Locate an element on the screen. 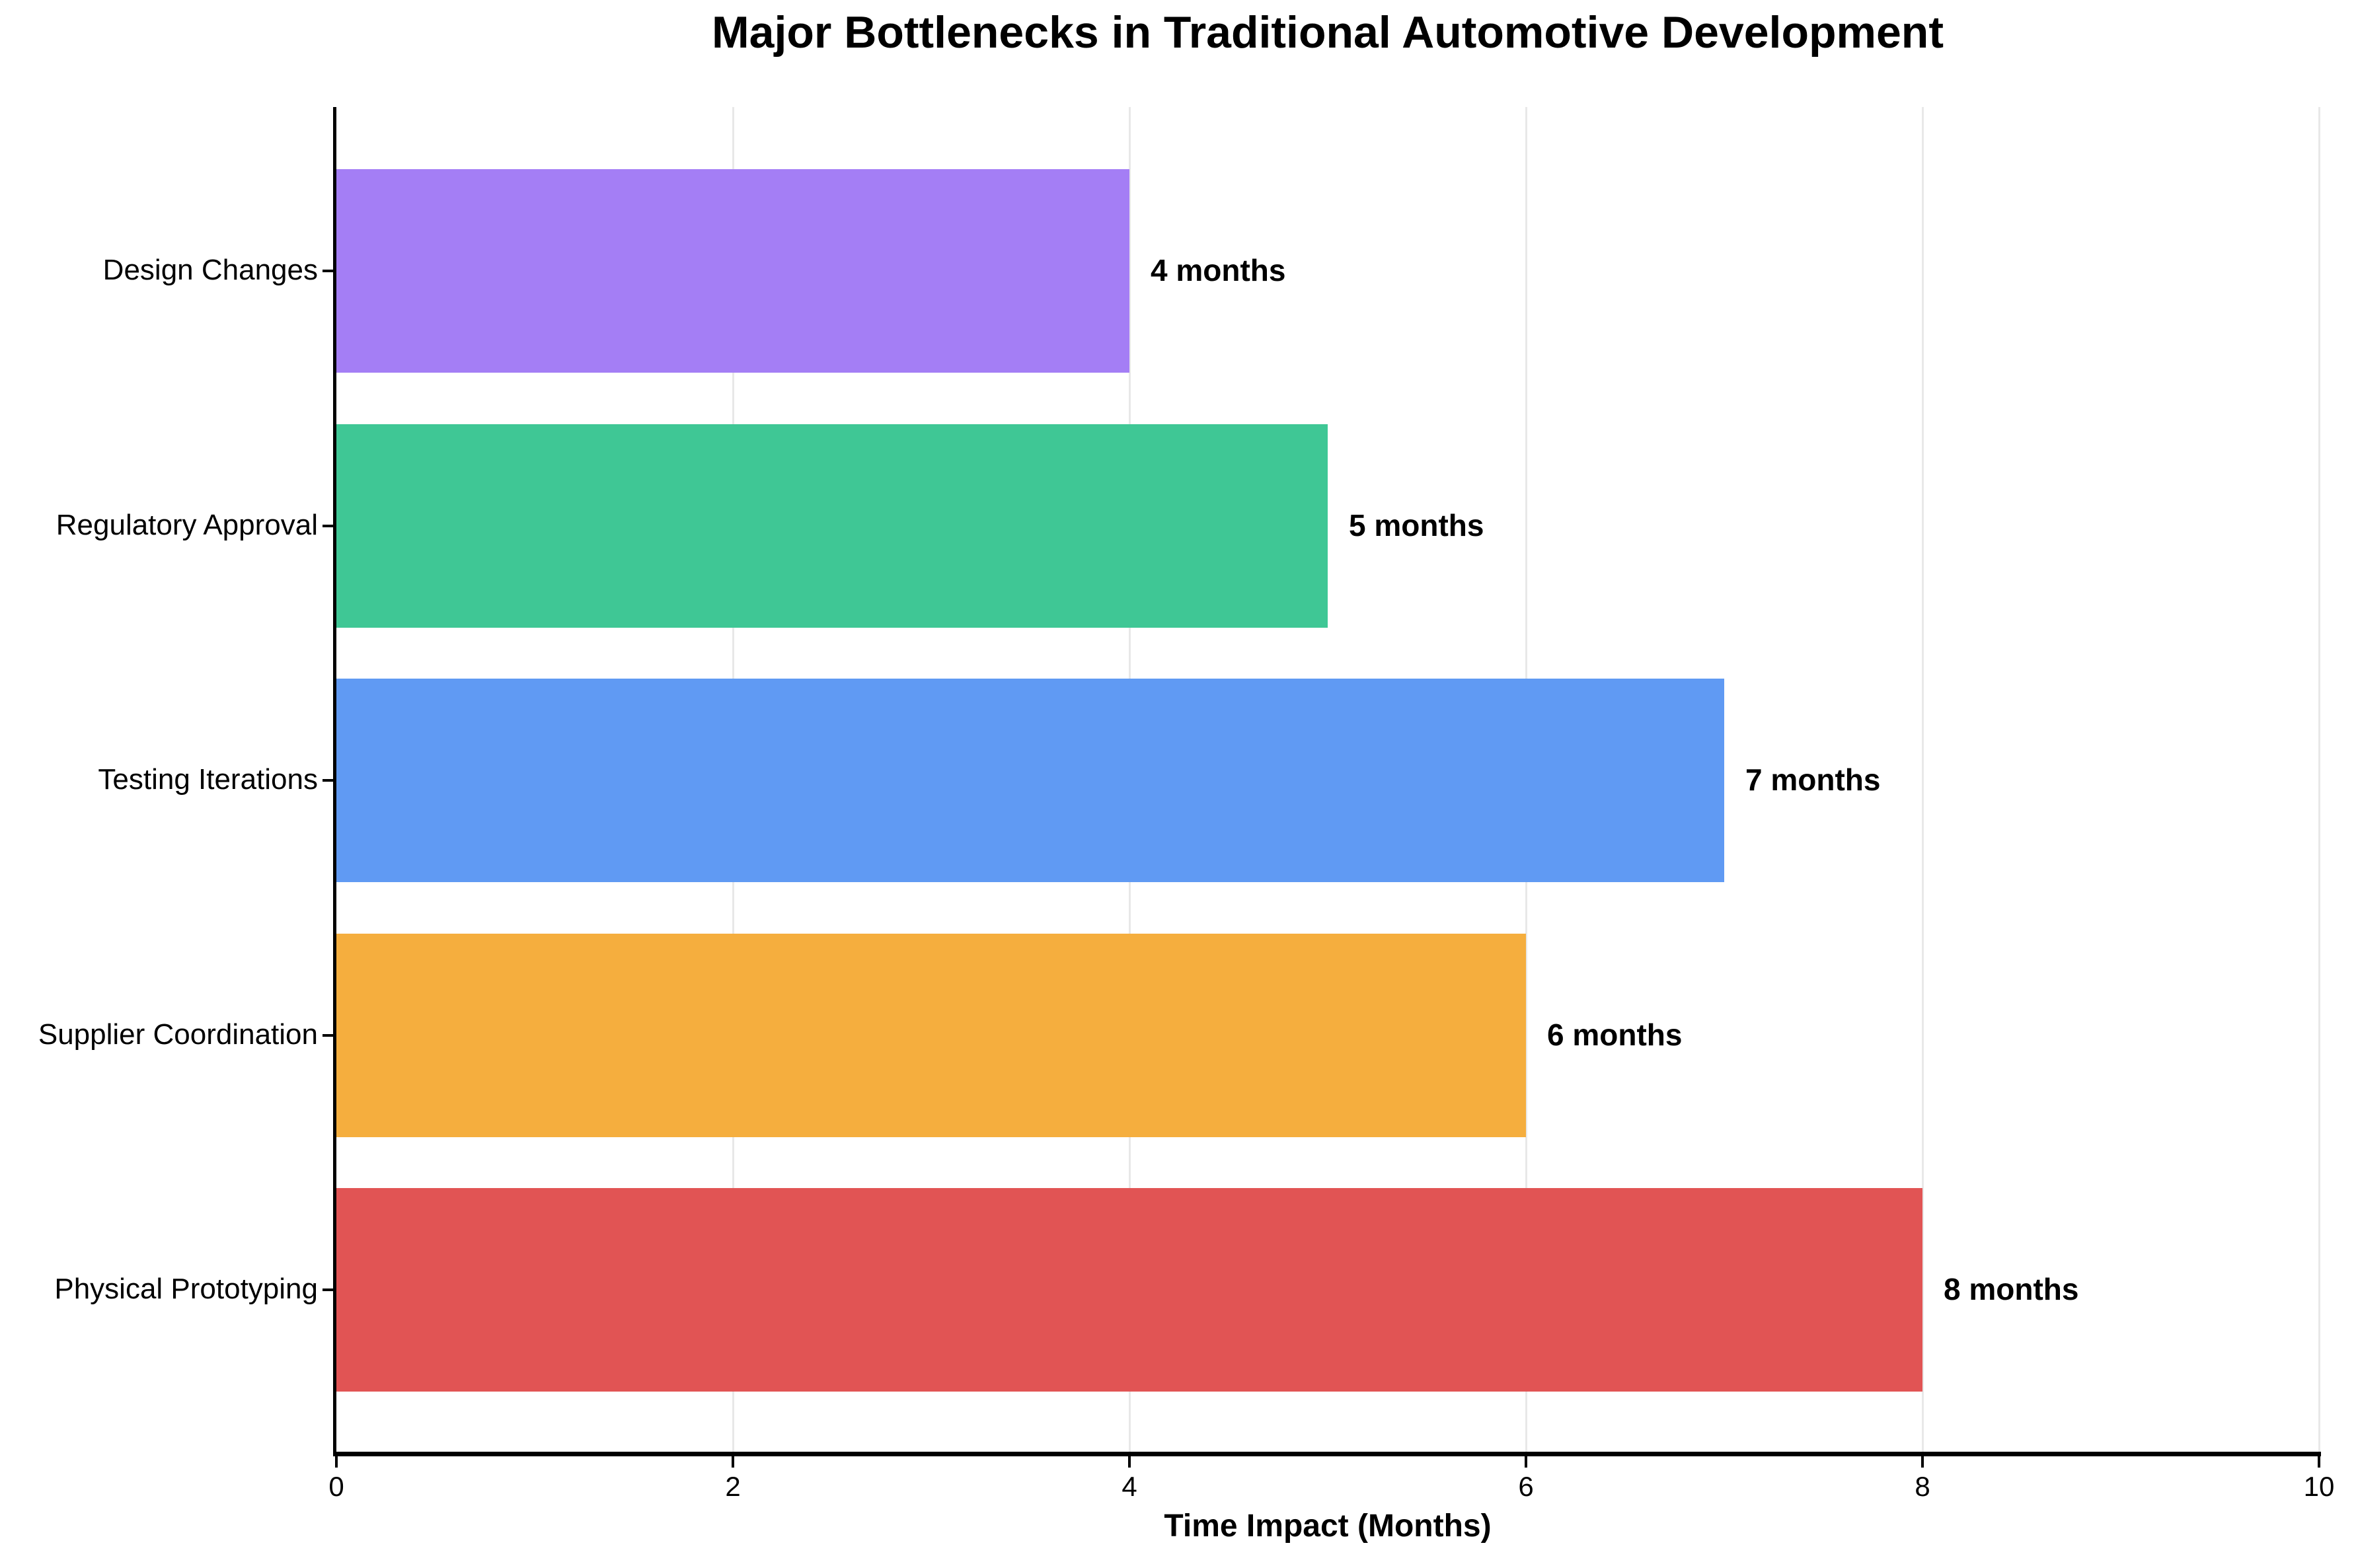  x-axis-spine is located at coordinates (1327, 1454).